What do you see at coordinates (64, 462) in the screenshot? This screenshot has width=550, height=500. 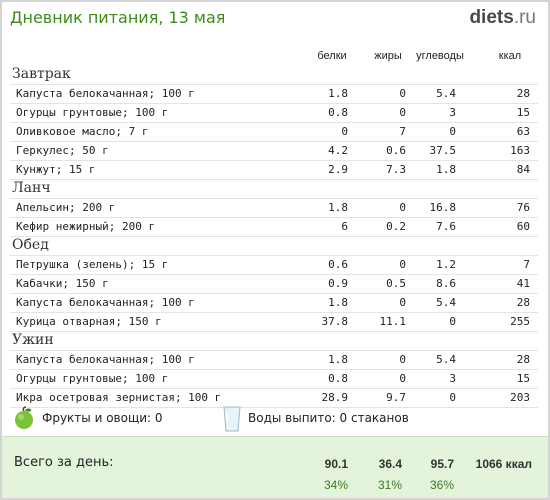 I see `totals-label: Всего за день:` at bounding box center [64, 462].